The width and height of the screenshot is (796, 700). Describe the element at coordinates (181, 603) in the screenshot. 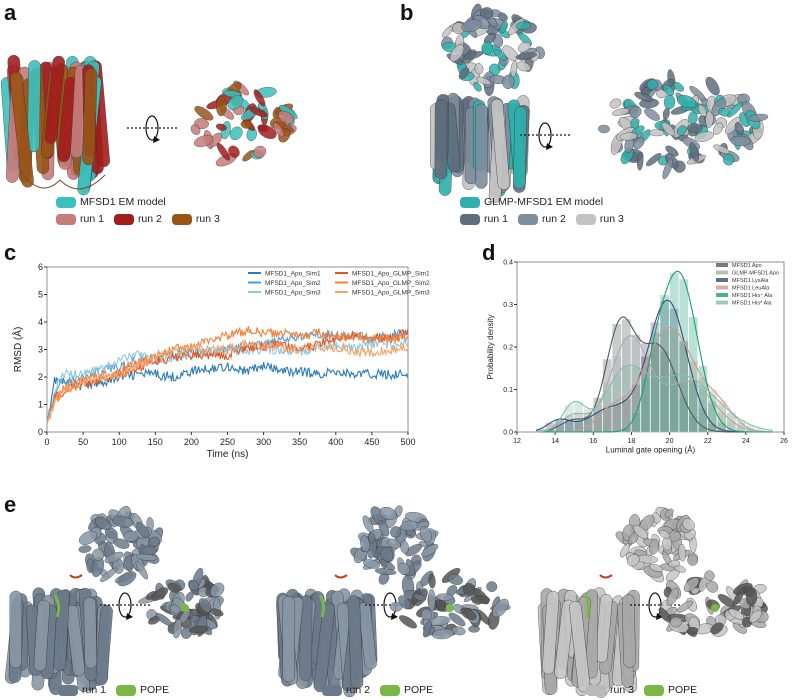

I see `top-view-e1` at that location.